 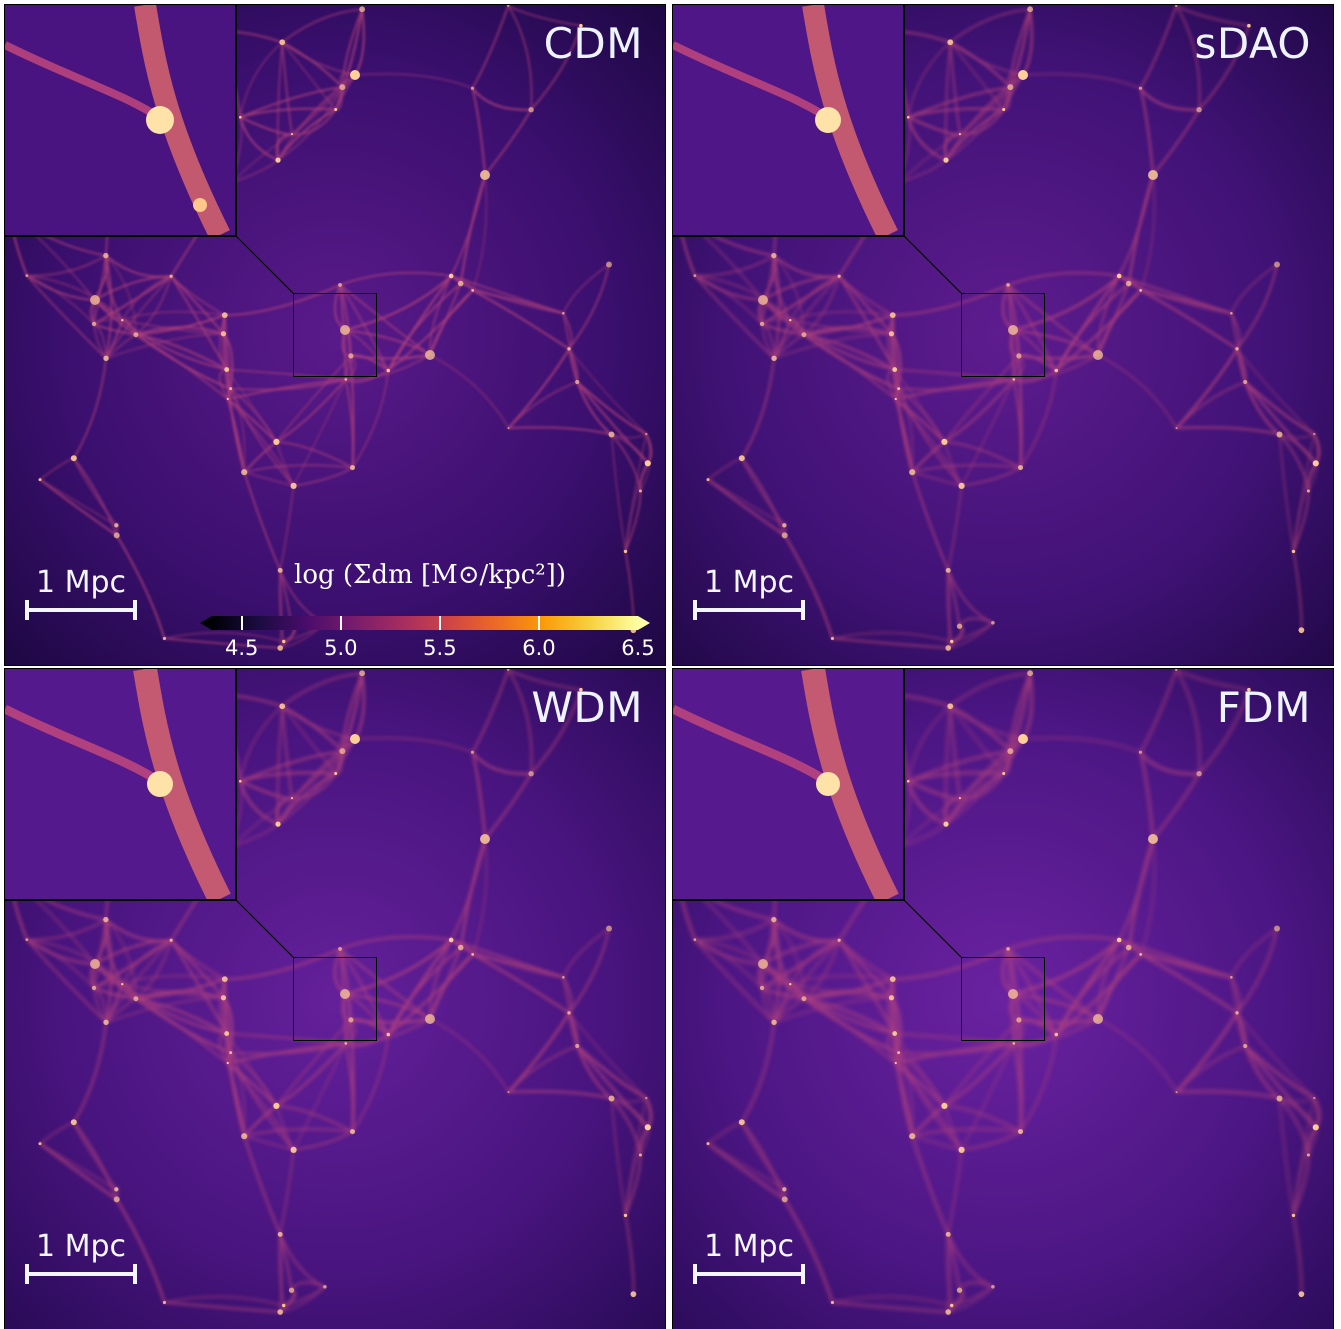 I want to click on scale-label: 1 Mpc, so click(x=749, y=582).